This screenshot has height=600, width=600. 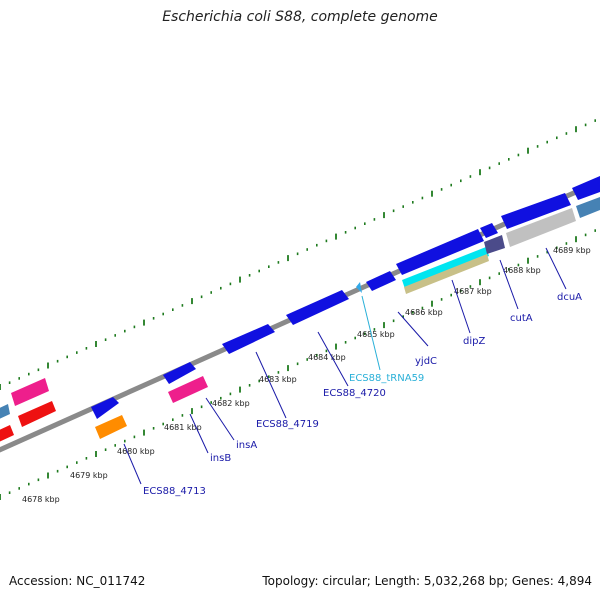 What do you see at coordinates (426, 361) in the screenshot?
I see `gene-label-yjdc: yjdC` at bounding box center [426, 361].